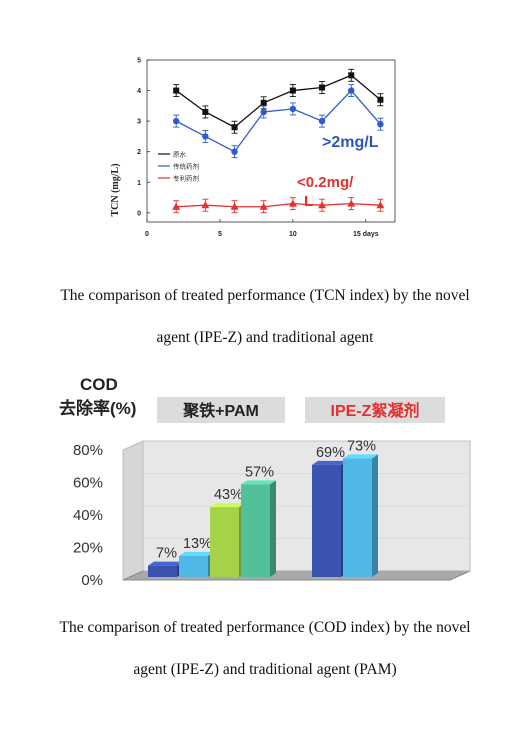  What do you see at coordinates (88, 548) in the screenshot?
I see `cod-y-tick-label: 20%` at bounding box center [88, 548].